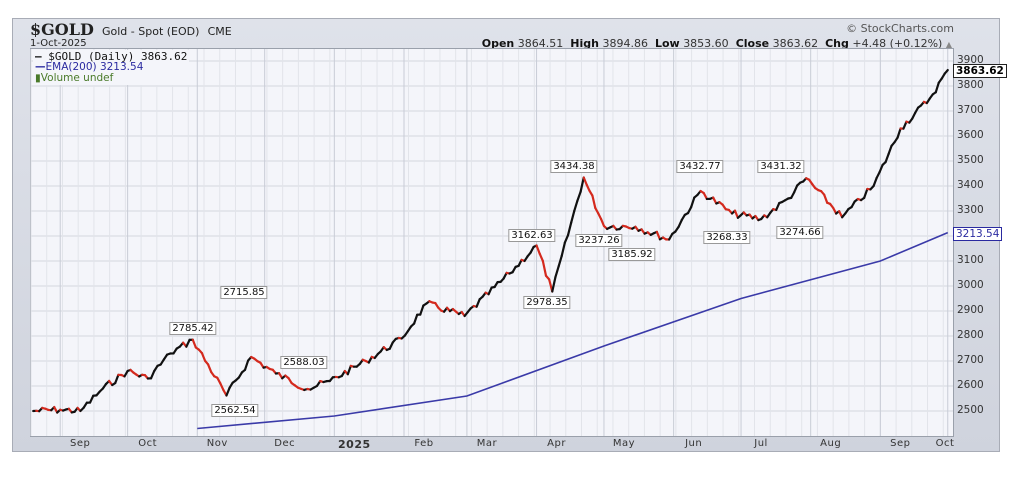 Image resolution: width=1024 pixels, height=480 pixels. What do you see at coordinates (632, 254) in the screenshot?
I see `price-annotation-label: 3185.92` at bounding box center [632, 254].